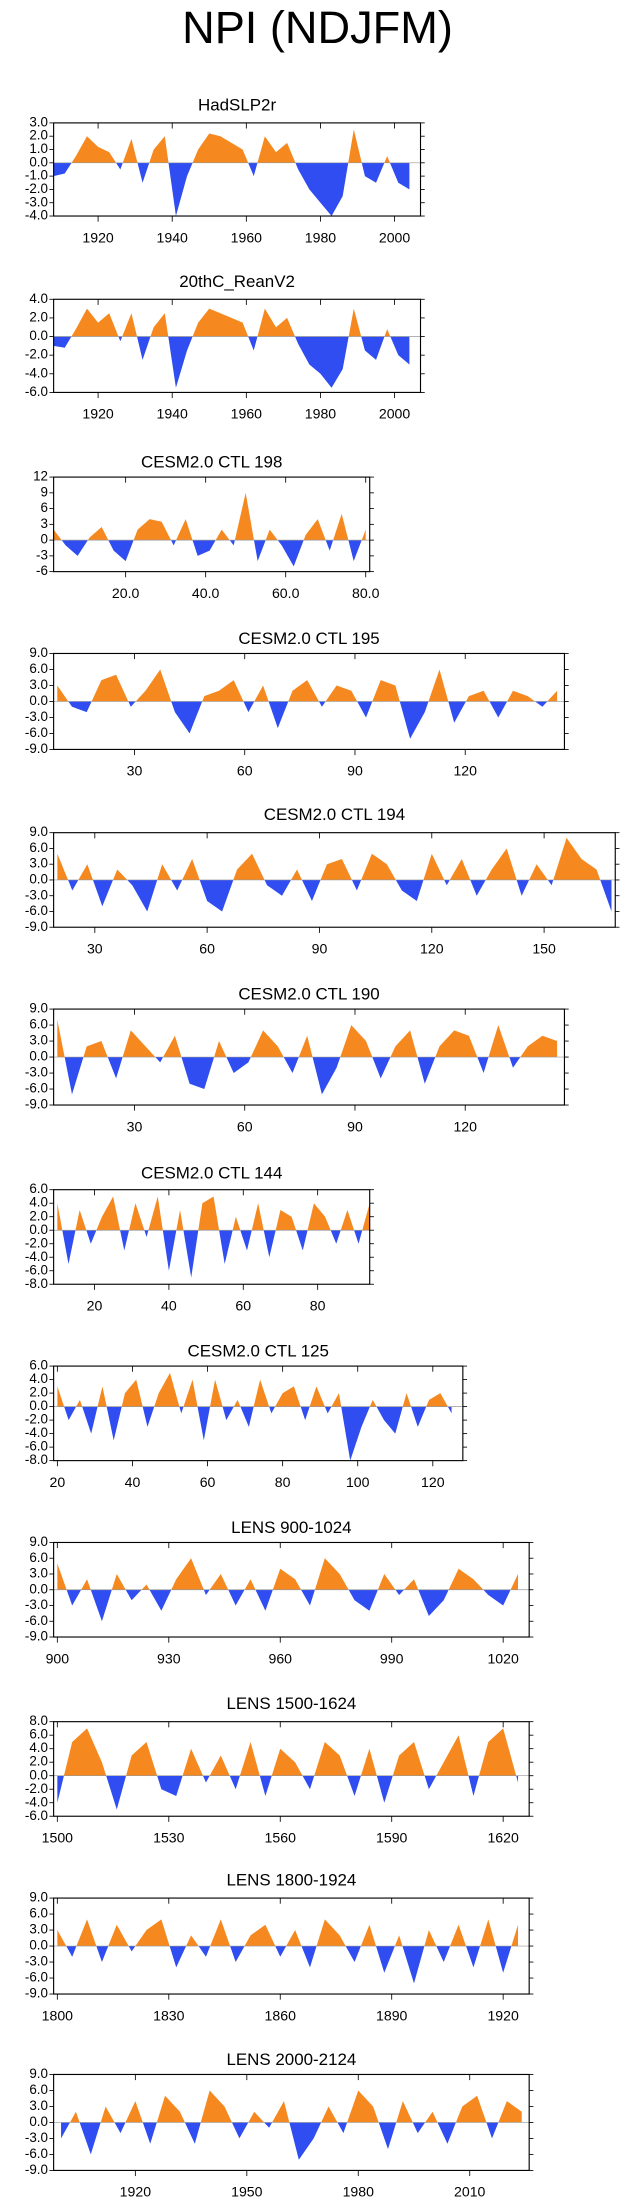 The width and height of the screenshot is (635, 2203). What do you see at coordinates (308, 638) in the screenshot?
I see `panel-title: CESM2.0 CTL 195` at bounding box center [308, 638].